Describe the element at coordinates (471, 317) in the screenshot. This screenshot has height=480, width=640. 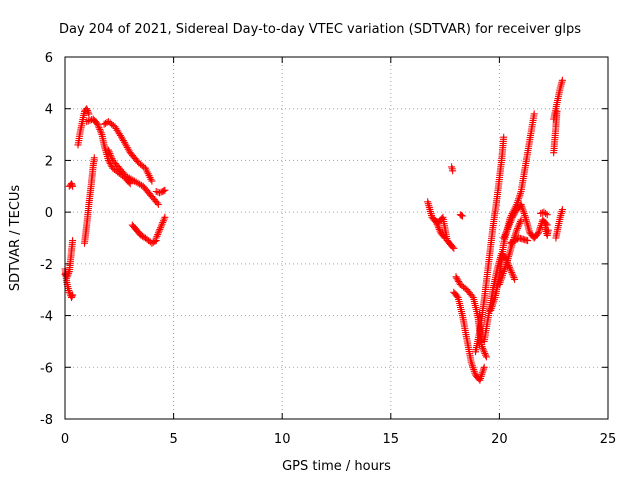
I see `series-track-q` at that location.